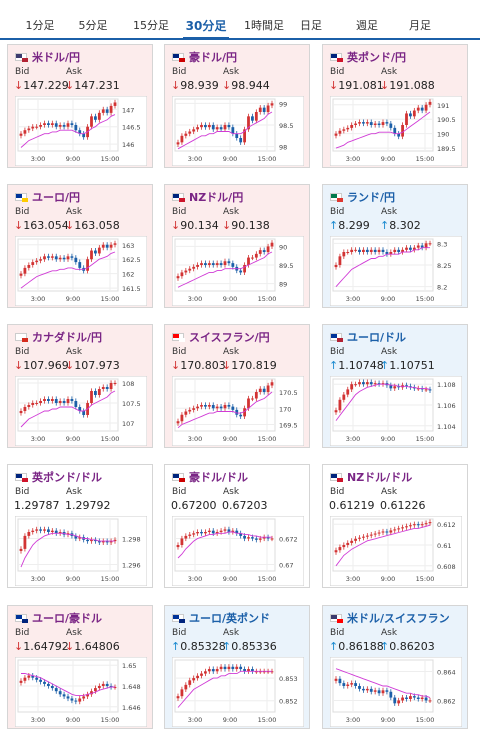 The width and height of the screenshot is (480, 743). I want to click on tab-4: 1時間足, so click(264, 25).